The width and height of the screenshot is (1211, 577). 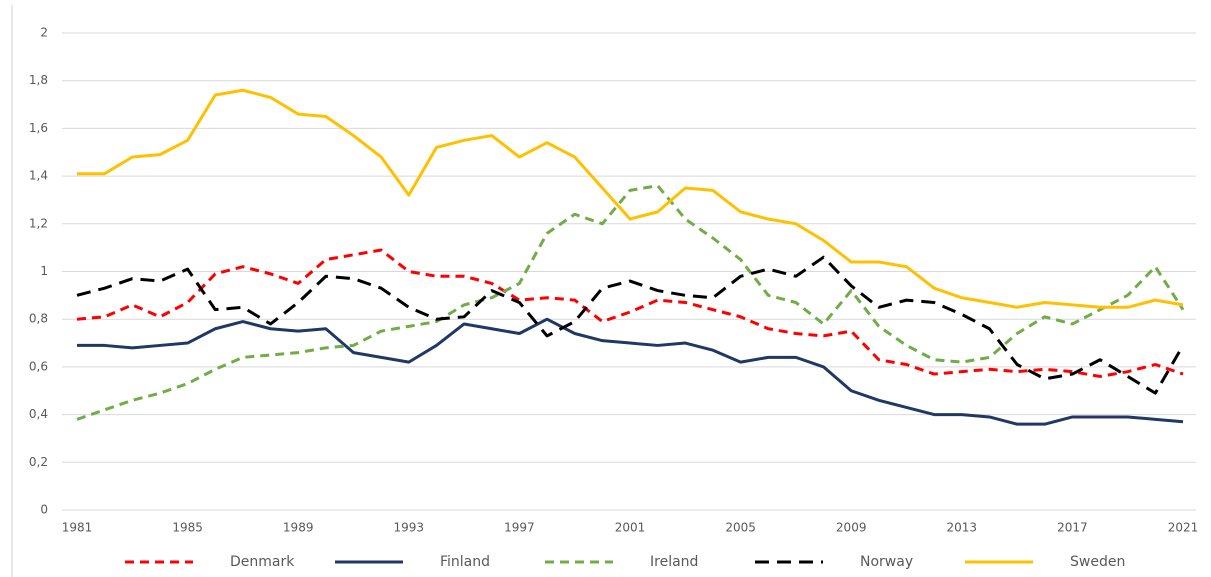 What do you see at coordinates (38, 176) in the screenshot?
I see `y-tick-label: 1,4` at bounding box center [38, 176].